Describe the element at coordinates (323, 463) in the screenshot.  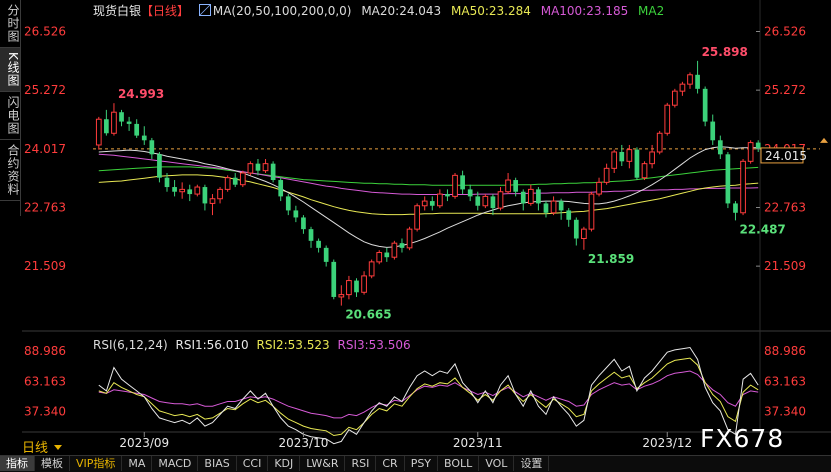
I see `indicator-tab: LW&R` at that location.